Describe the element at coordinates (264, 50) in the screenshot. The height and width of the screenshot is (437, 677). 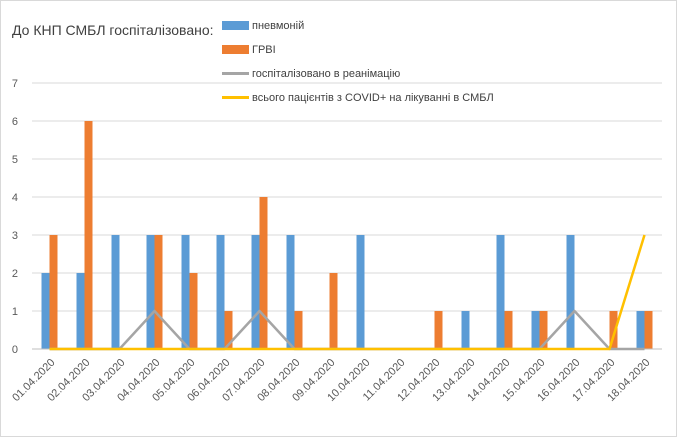
I see `legend-label-arvi: ГРВІ` at that location.